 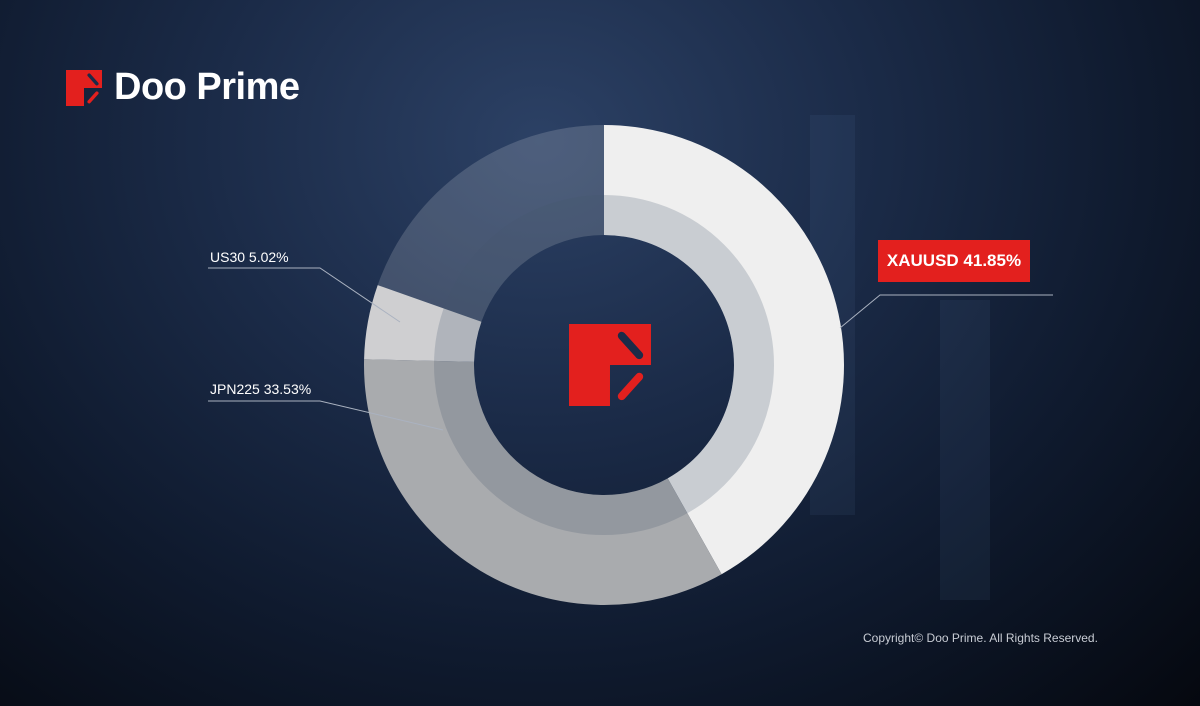 What do you see at coordinates (261, 389) in the screenshot?
I see `data-label-jpn225: JPN225 33.53%` at bounding box center [261, 389].